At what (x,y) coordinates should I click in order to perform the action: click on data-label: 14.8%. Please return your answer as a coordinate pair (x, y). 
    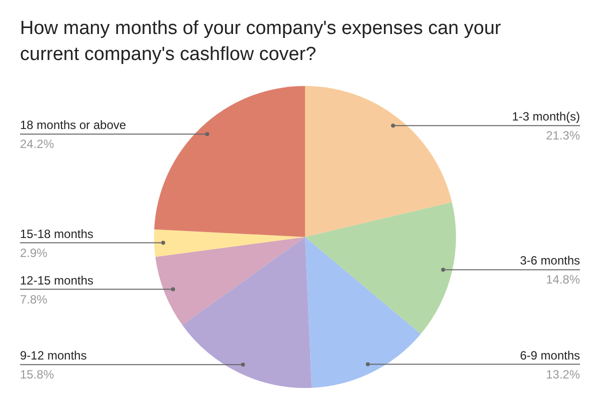
    Looking at the image, I should click on (563, 279).